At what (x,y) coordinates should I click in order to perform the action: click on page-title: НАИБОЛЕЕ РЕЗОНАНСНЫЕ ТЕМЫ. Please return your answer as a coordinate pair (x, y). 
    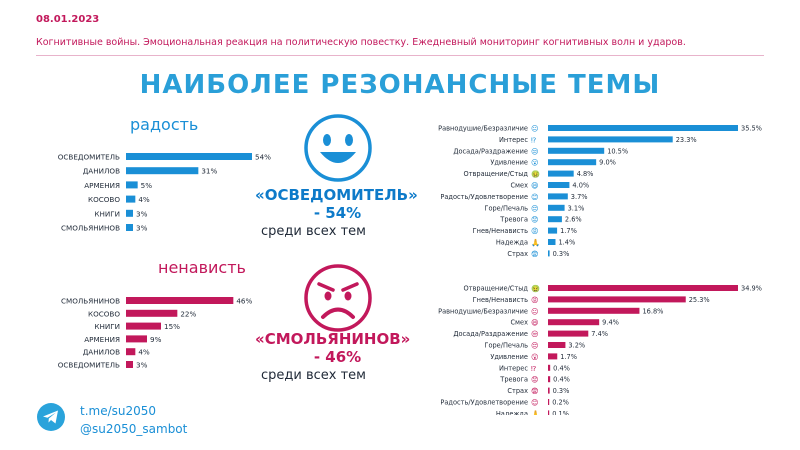
    Looking at the image, I should click on (400, 85).